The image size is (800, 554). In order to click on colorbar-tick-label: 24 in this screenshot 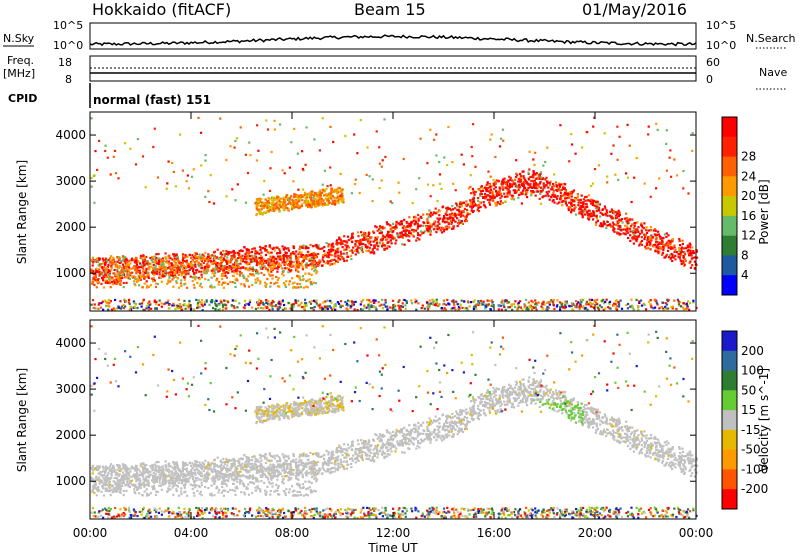, I will do `click(748, 176)`.